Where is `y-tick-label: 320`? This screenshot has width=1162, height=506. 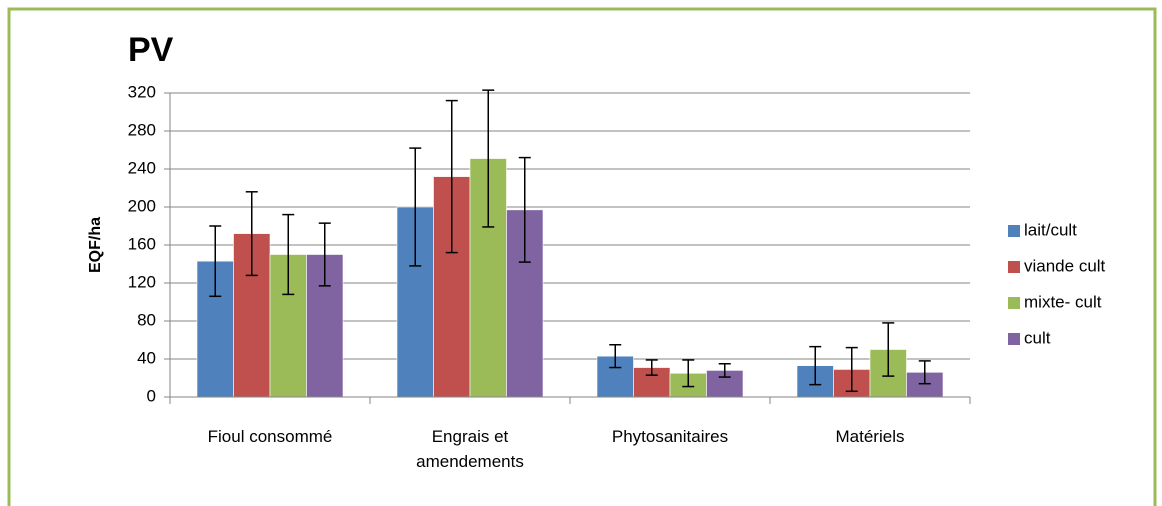 y-tick-label: 320 is located at coordinates (142, 91).